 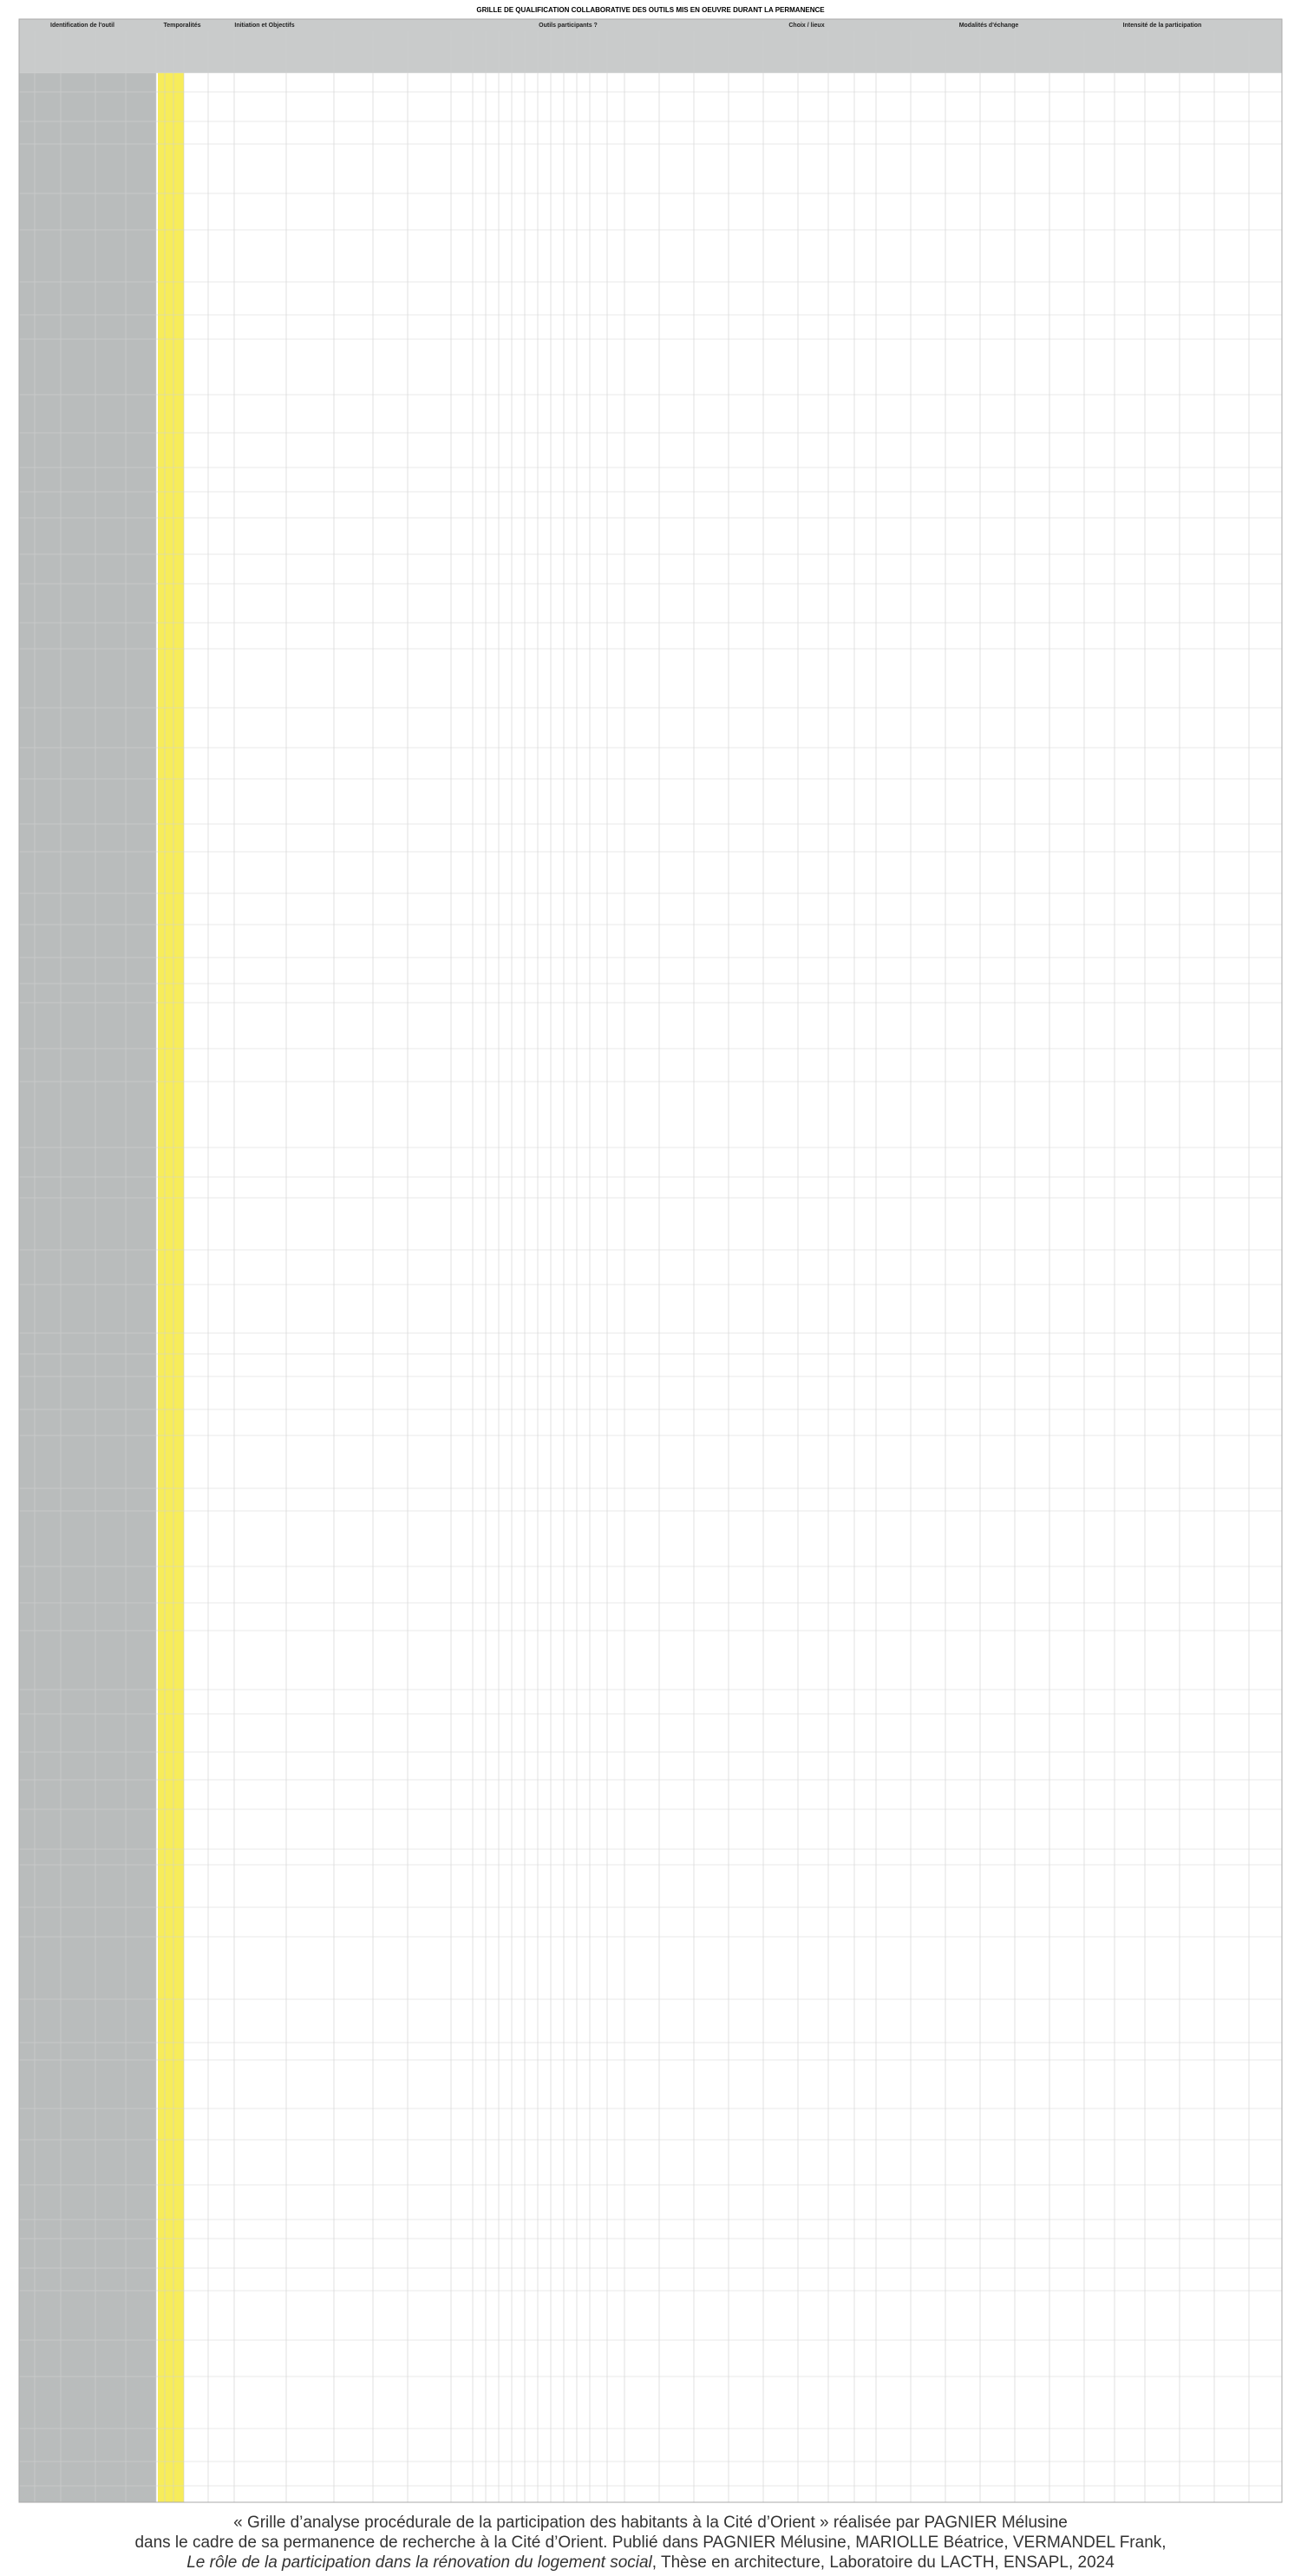 What do you see at coordinates (989, 26) in the screenshot?
I see `group-header: Modalités d'échange` at bounding box center [989, 26].